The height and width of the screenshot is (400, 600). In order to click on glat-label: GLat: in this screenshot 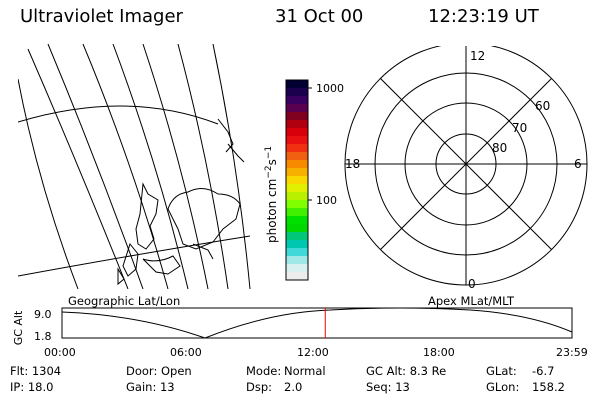, I will do `click(501, 371)`.